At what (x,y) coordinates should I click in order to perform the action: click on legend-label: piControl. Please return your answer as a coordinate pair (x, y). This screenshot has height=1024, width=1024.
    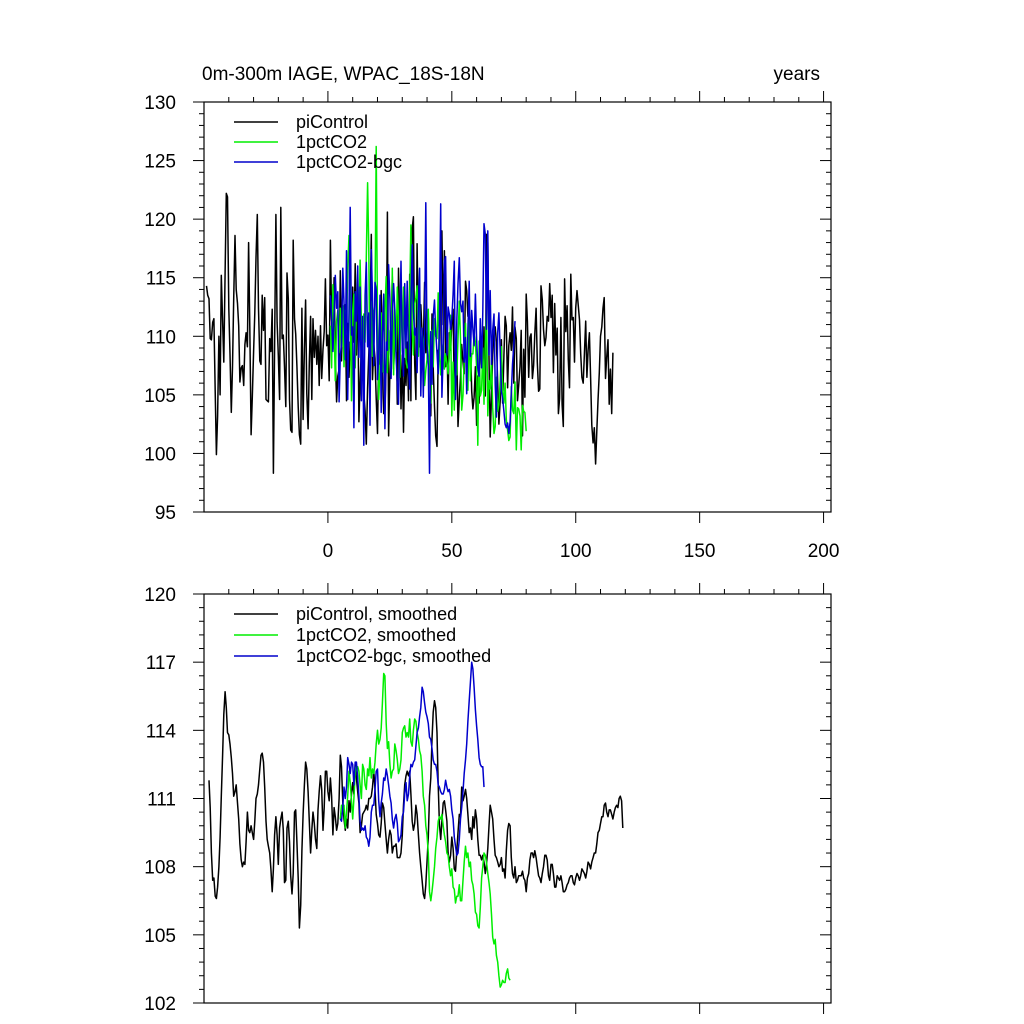
    Looking at the image, I should click on (332, 122).